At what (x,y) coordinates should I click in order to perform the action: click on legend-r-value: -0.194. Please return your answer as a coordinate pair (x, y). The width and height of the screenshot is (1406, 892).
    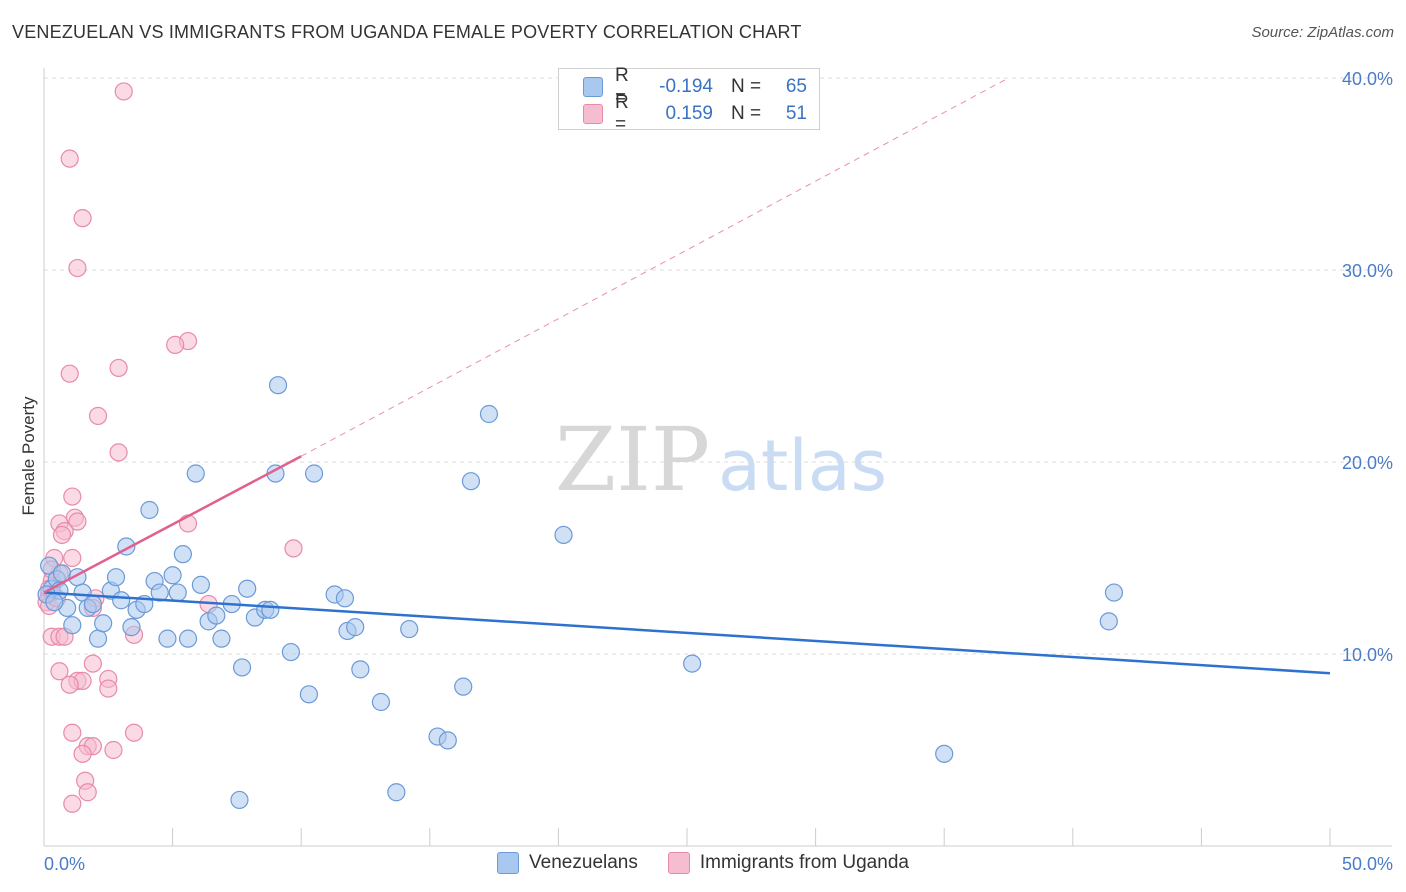
    Looking at the image, I should click on (686, 86).